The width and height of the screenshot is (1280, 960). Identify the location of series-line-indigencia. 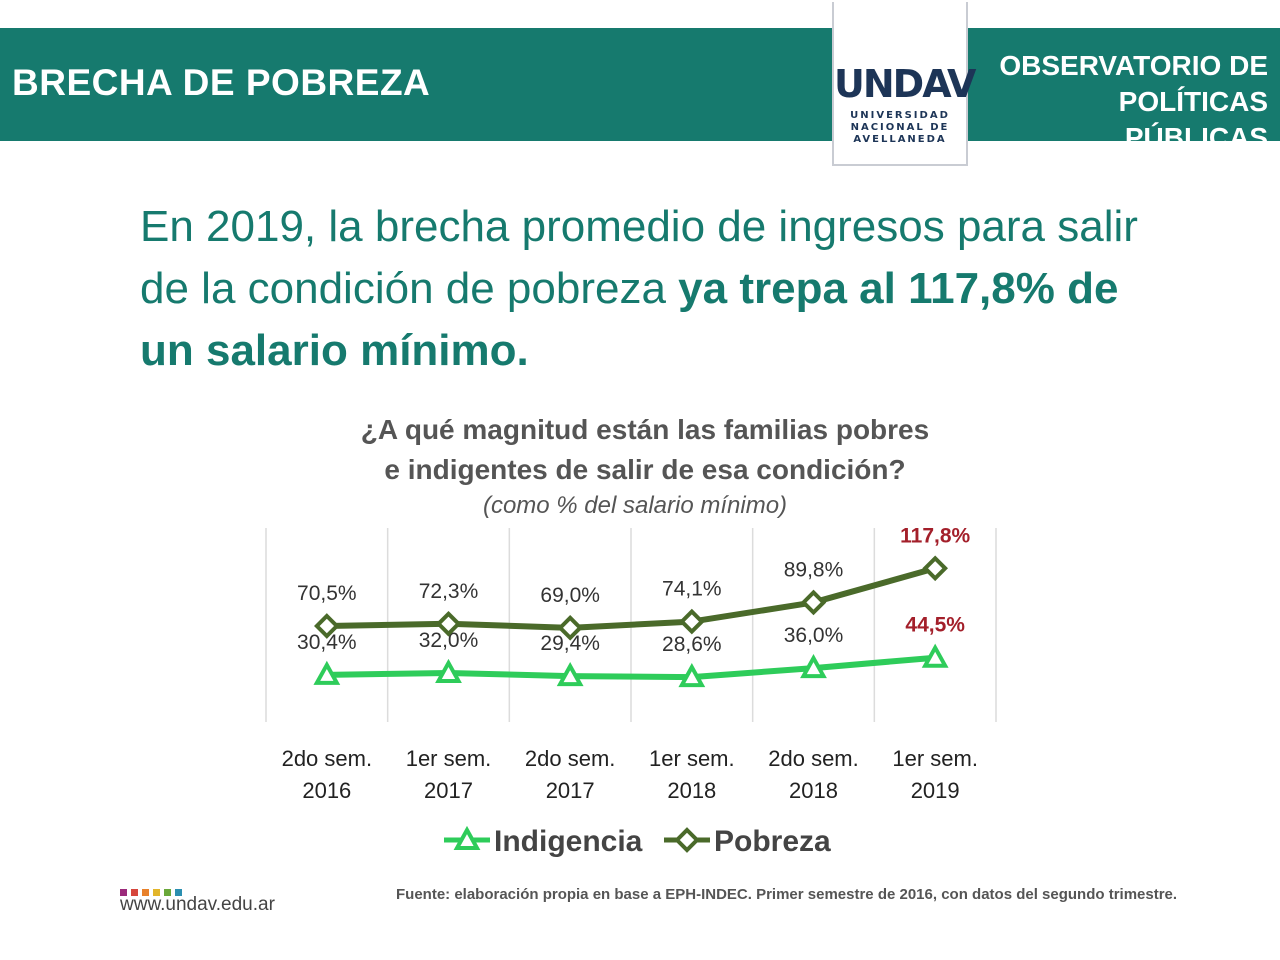
(631, 667).